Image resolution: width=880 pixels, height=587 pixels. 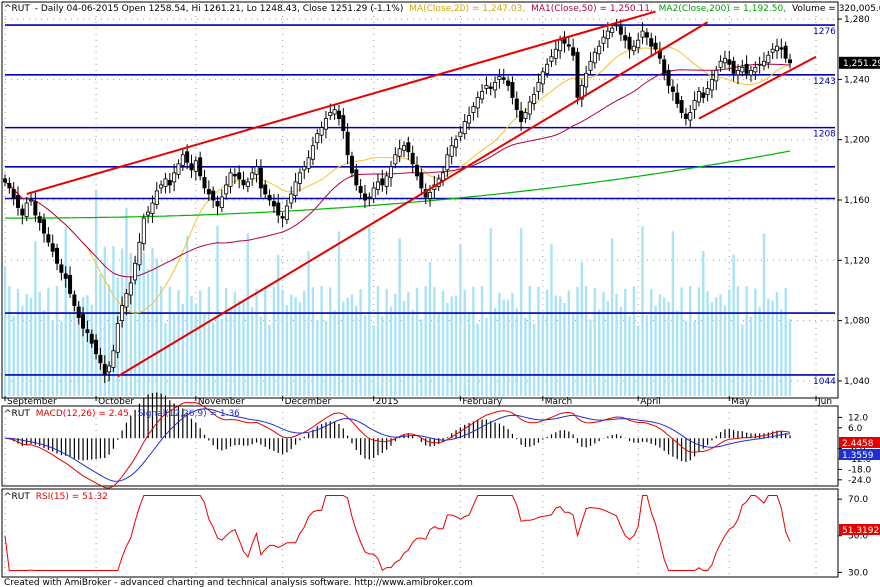 What do you see at coordinates (592, 9) in the screenshot?
I see `header-ma50: MA1(Close,50) = 1,250.11,` at bounding box center [592, 9].